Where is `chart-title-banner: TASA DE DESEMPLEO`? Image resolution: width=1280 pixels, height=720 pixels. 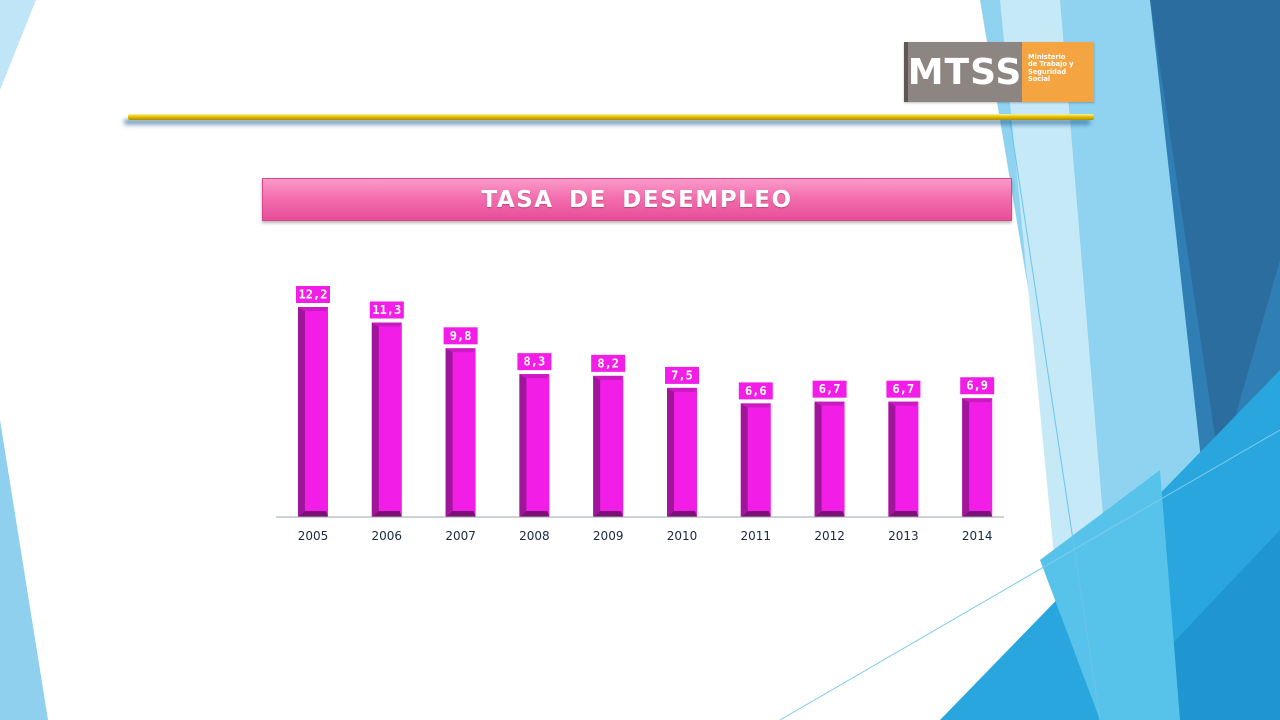
chart-title-banner: TASA DE DESEMPLEO is located at coordinates (637, 199).